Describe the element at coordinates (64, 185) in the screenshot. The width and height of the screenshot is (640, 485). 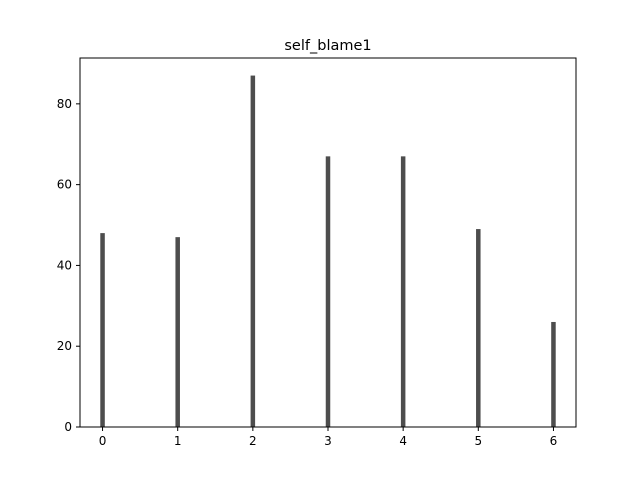
I see `y-tick-label: 60` at that location.